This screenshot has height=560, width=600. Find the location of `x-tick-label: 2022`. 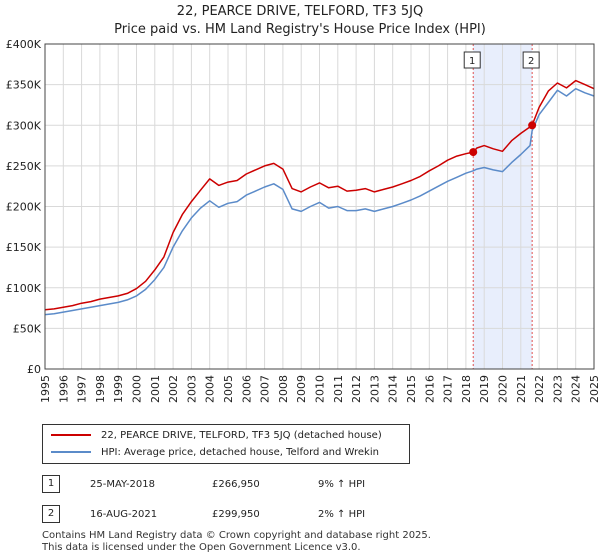

x-tick-label: 2022 is located at coordinates (539, 389).